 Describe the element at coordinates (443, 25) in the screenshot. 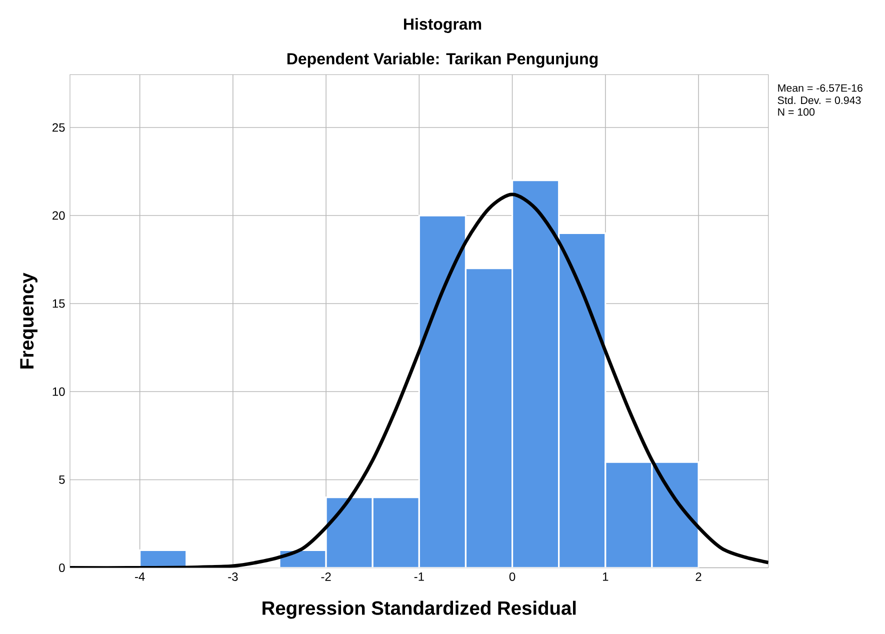

I see `chart-title: Histogram` at that location.